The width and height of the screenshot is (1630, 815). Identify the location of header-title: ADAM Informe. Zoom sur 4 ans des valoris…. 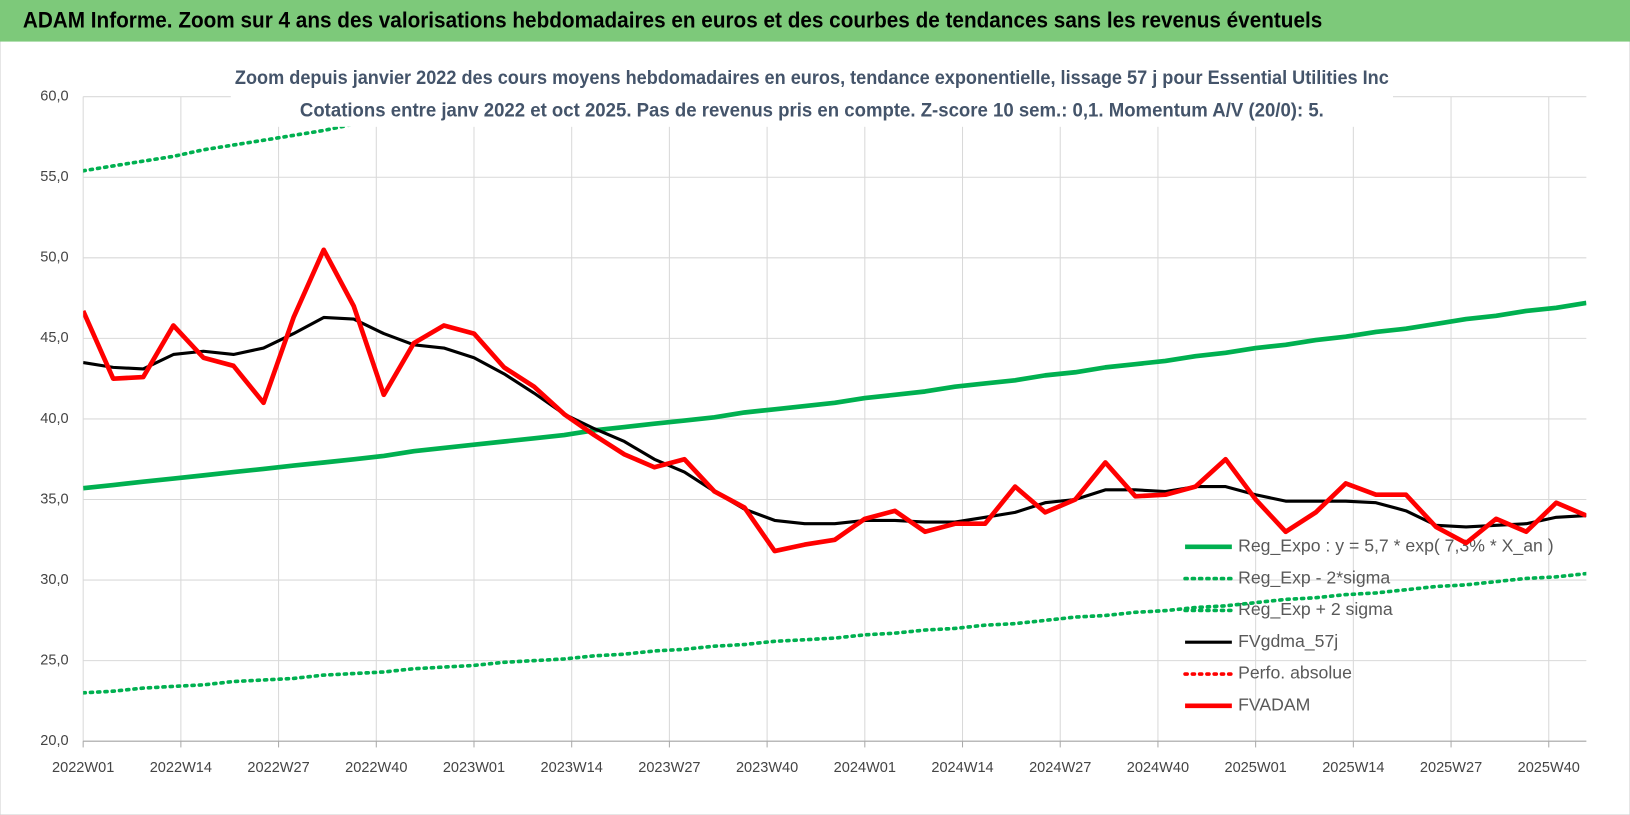
(672, 20).